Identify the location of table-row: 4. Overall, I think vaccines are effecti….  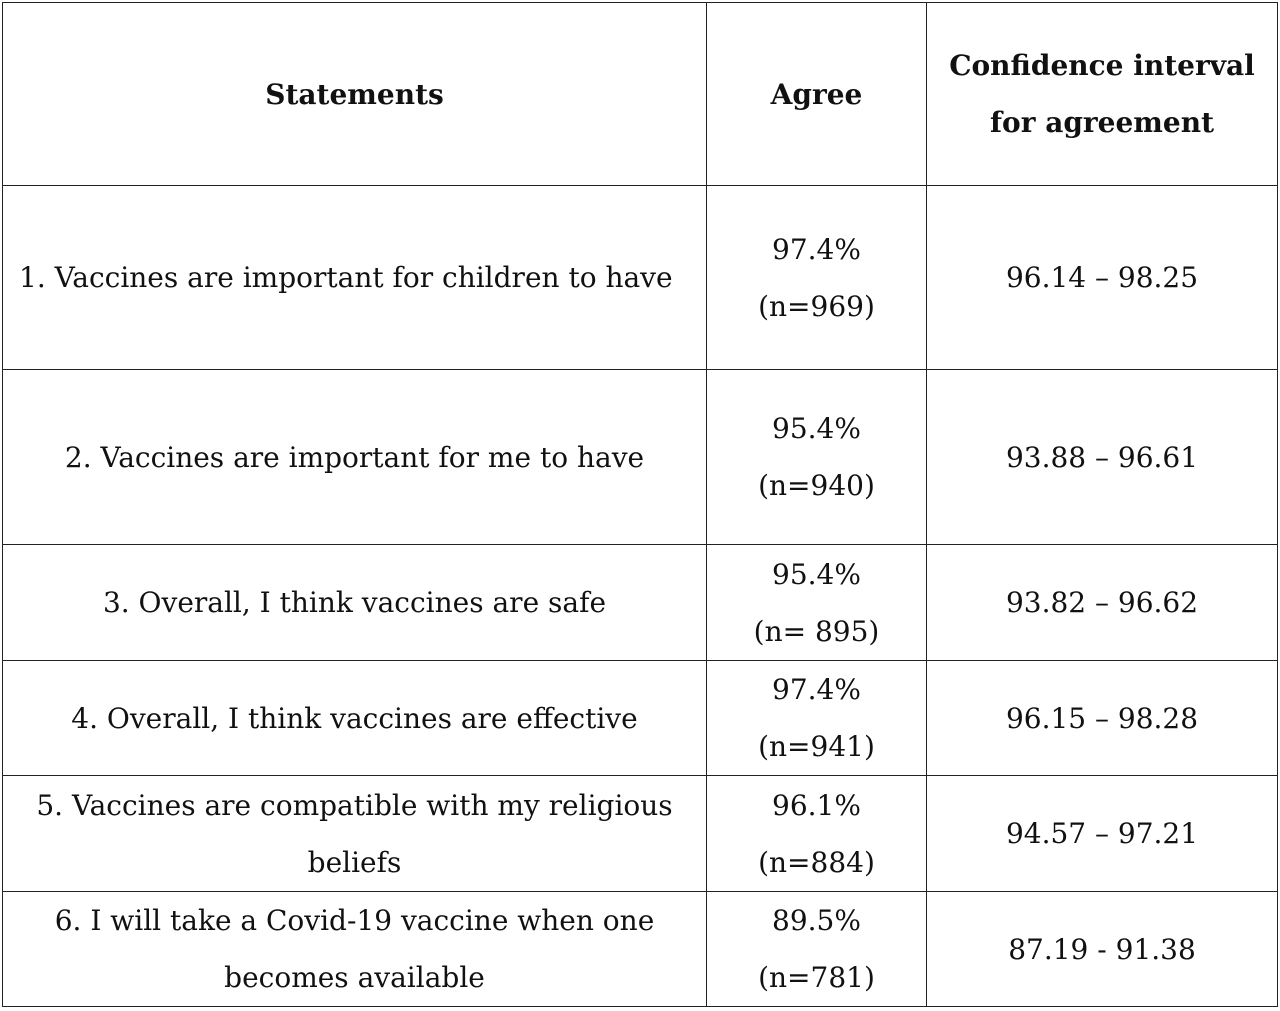
(640, 718).